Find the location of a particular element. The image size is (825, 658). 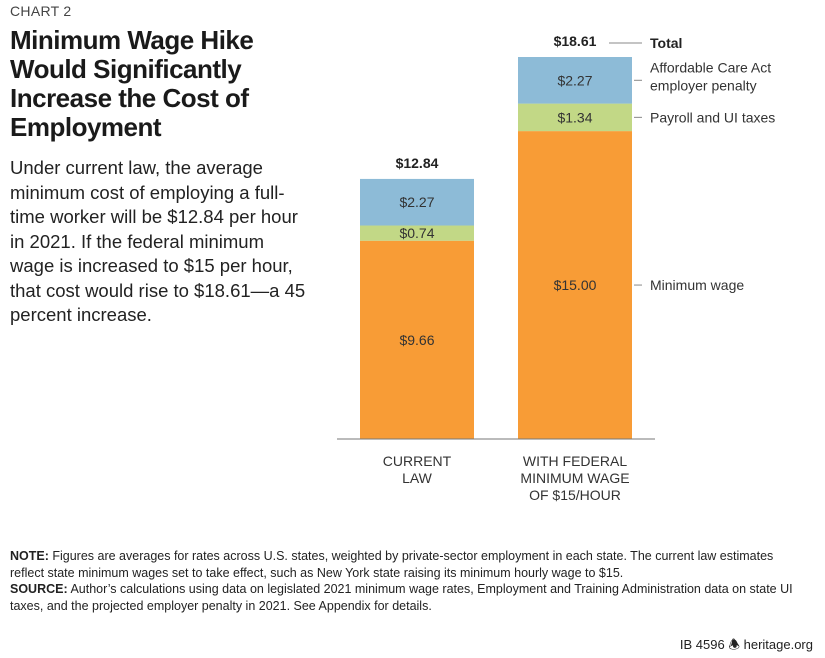

chart-label: CHART 2 is located at coordinates (41, 11).